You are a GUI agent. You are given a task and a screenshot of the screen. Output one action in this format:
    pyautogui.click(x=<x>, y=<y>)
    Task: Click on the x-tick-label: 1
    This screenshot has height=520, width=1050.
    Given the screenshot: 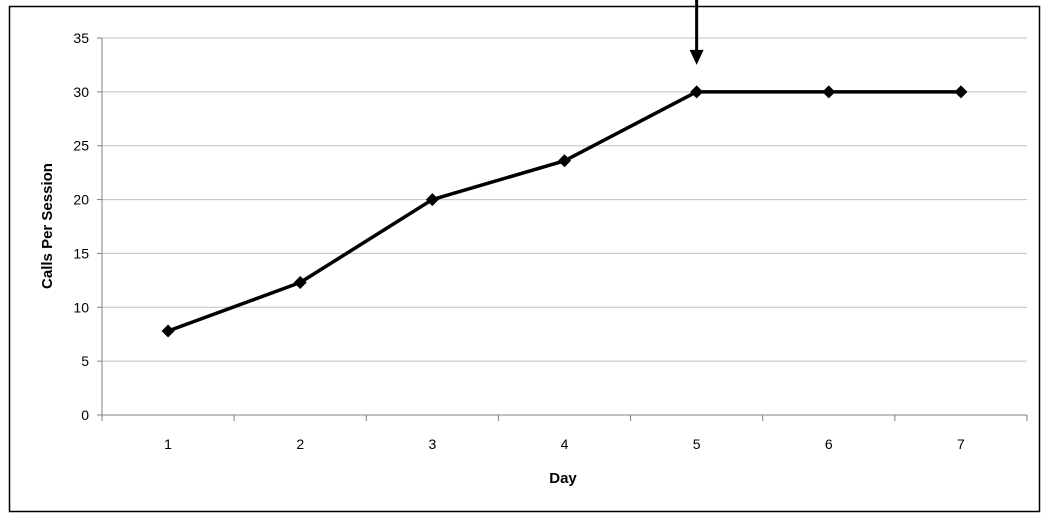 What is the action you would take?
    pyautogui.click(x=168, y=444)
    